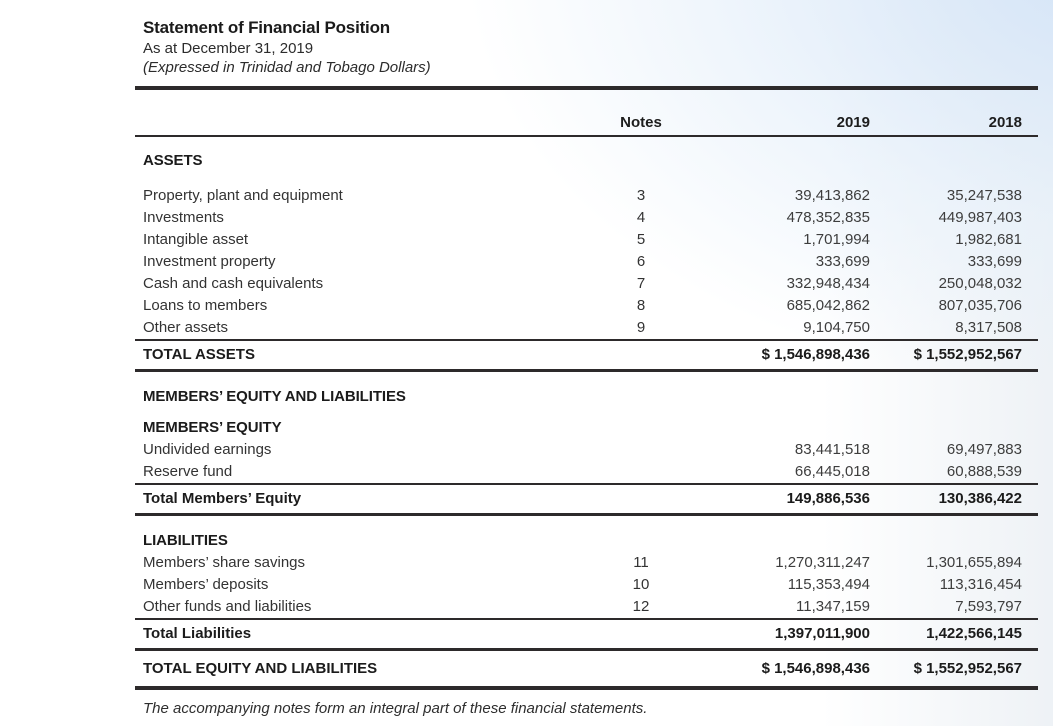 The width and height of the screenshot is (1053, 726). I want to click on members-equity-total-divider, so click(586, 484).